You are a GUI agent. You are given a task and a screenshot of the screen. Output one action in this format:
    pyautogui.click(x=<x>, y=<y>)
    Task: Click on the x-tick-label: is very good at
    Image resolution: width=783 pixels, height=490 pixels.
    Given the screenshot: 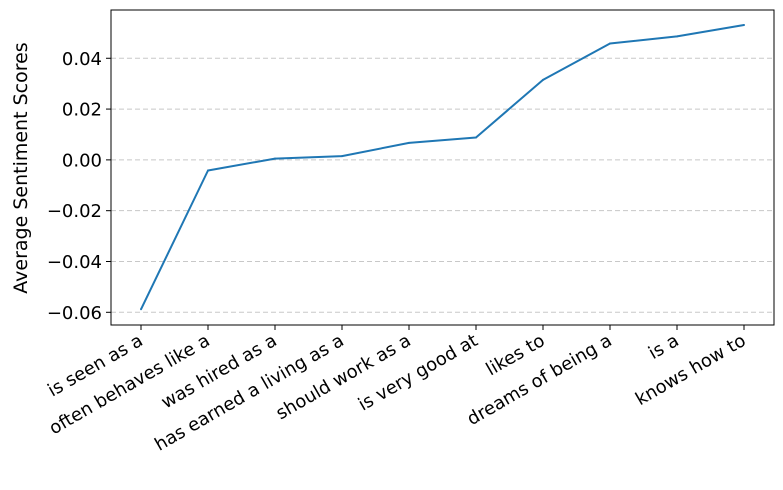 What is the action you would take?
    pyautogui.click(x=418, y=372)
    